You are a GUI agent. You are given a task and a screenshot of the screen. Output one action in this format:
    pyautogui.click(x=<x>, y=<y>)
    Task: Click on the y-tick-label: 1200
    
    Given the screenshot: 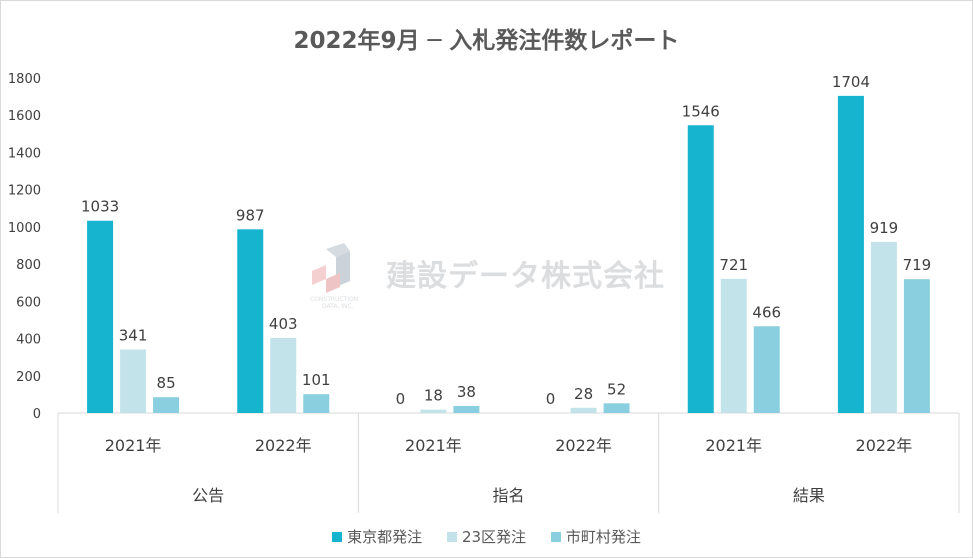 What is the action you would take?
    pyautogui.click(x=24, y=191)
    